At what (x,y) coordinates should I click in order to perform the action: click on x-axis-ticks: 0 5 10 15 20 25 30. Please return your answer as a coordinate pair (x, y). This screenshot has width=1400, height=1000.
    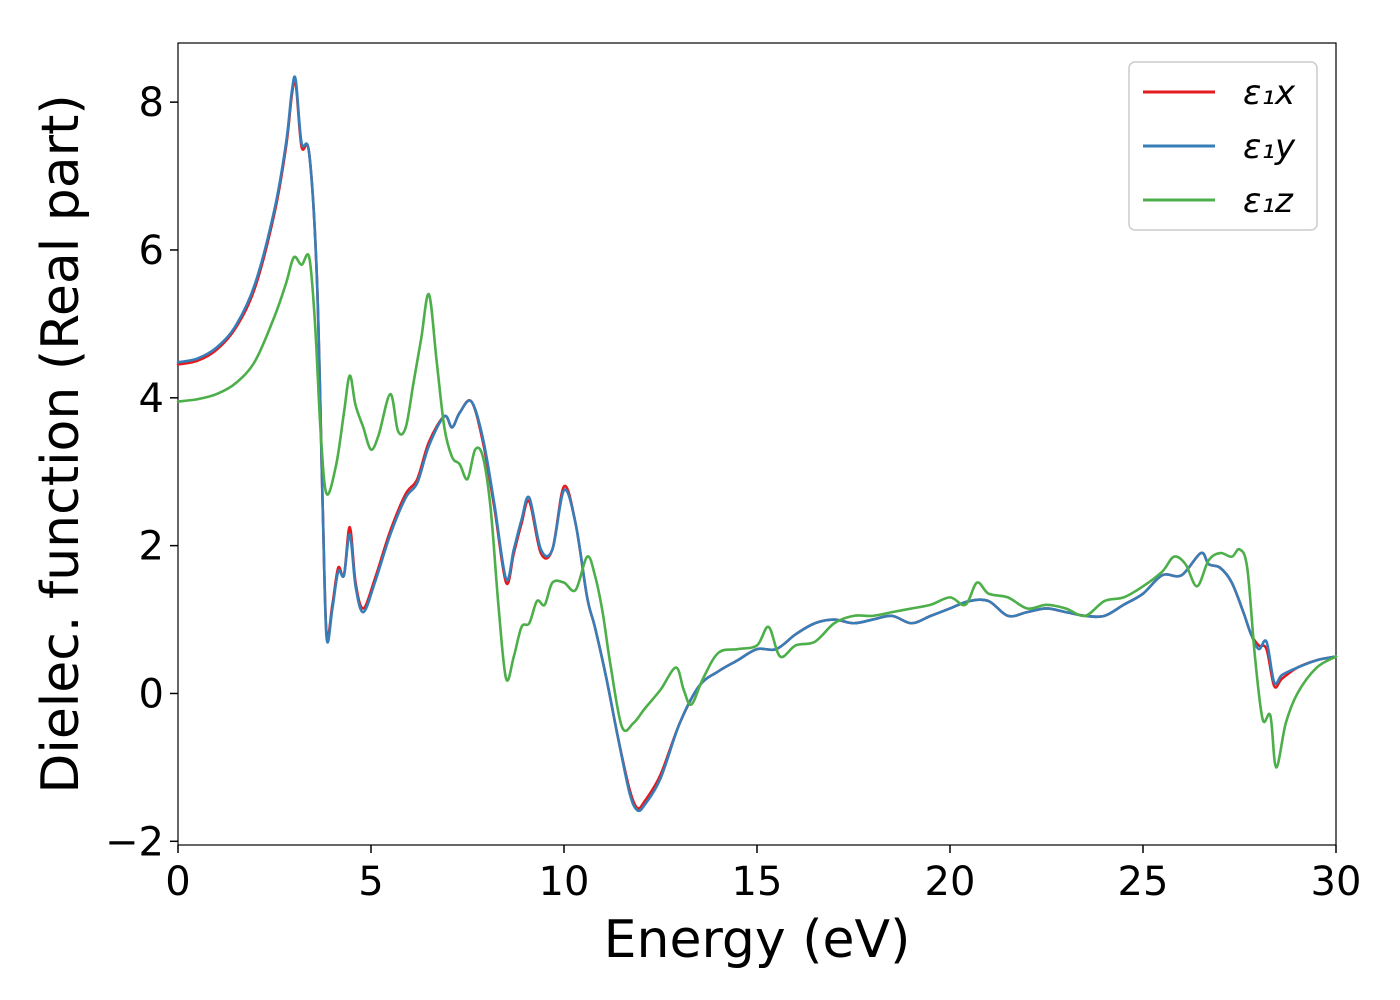
    Looking at the image, I should click on (763, 875).